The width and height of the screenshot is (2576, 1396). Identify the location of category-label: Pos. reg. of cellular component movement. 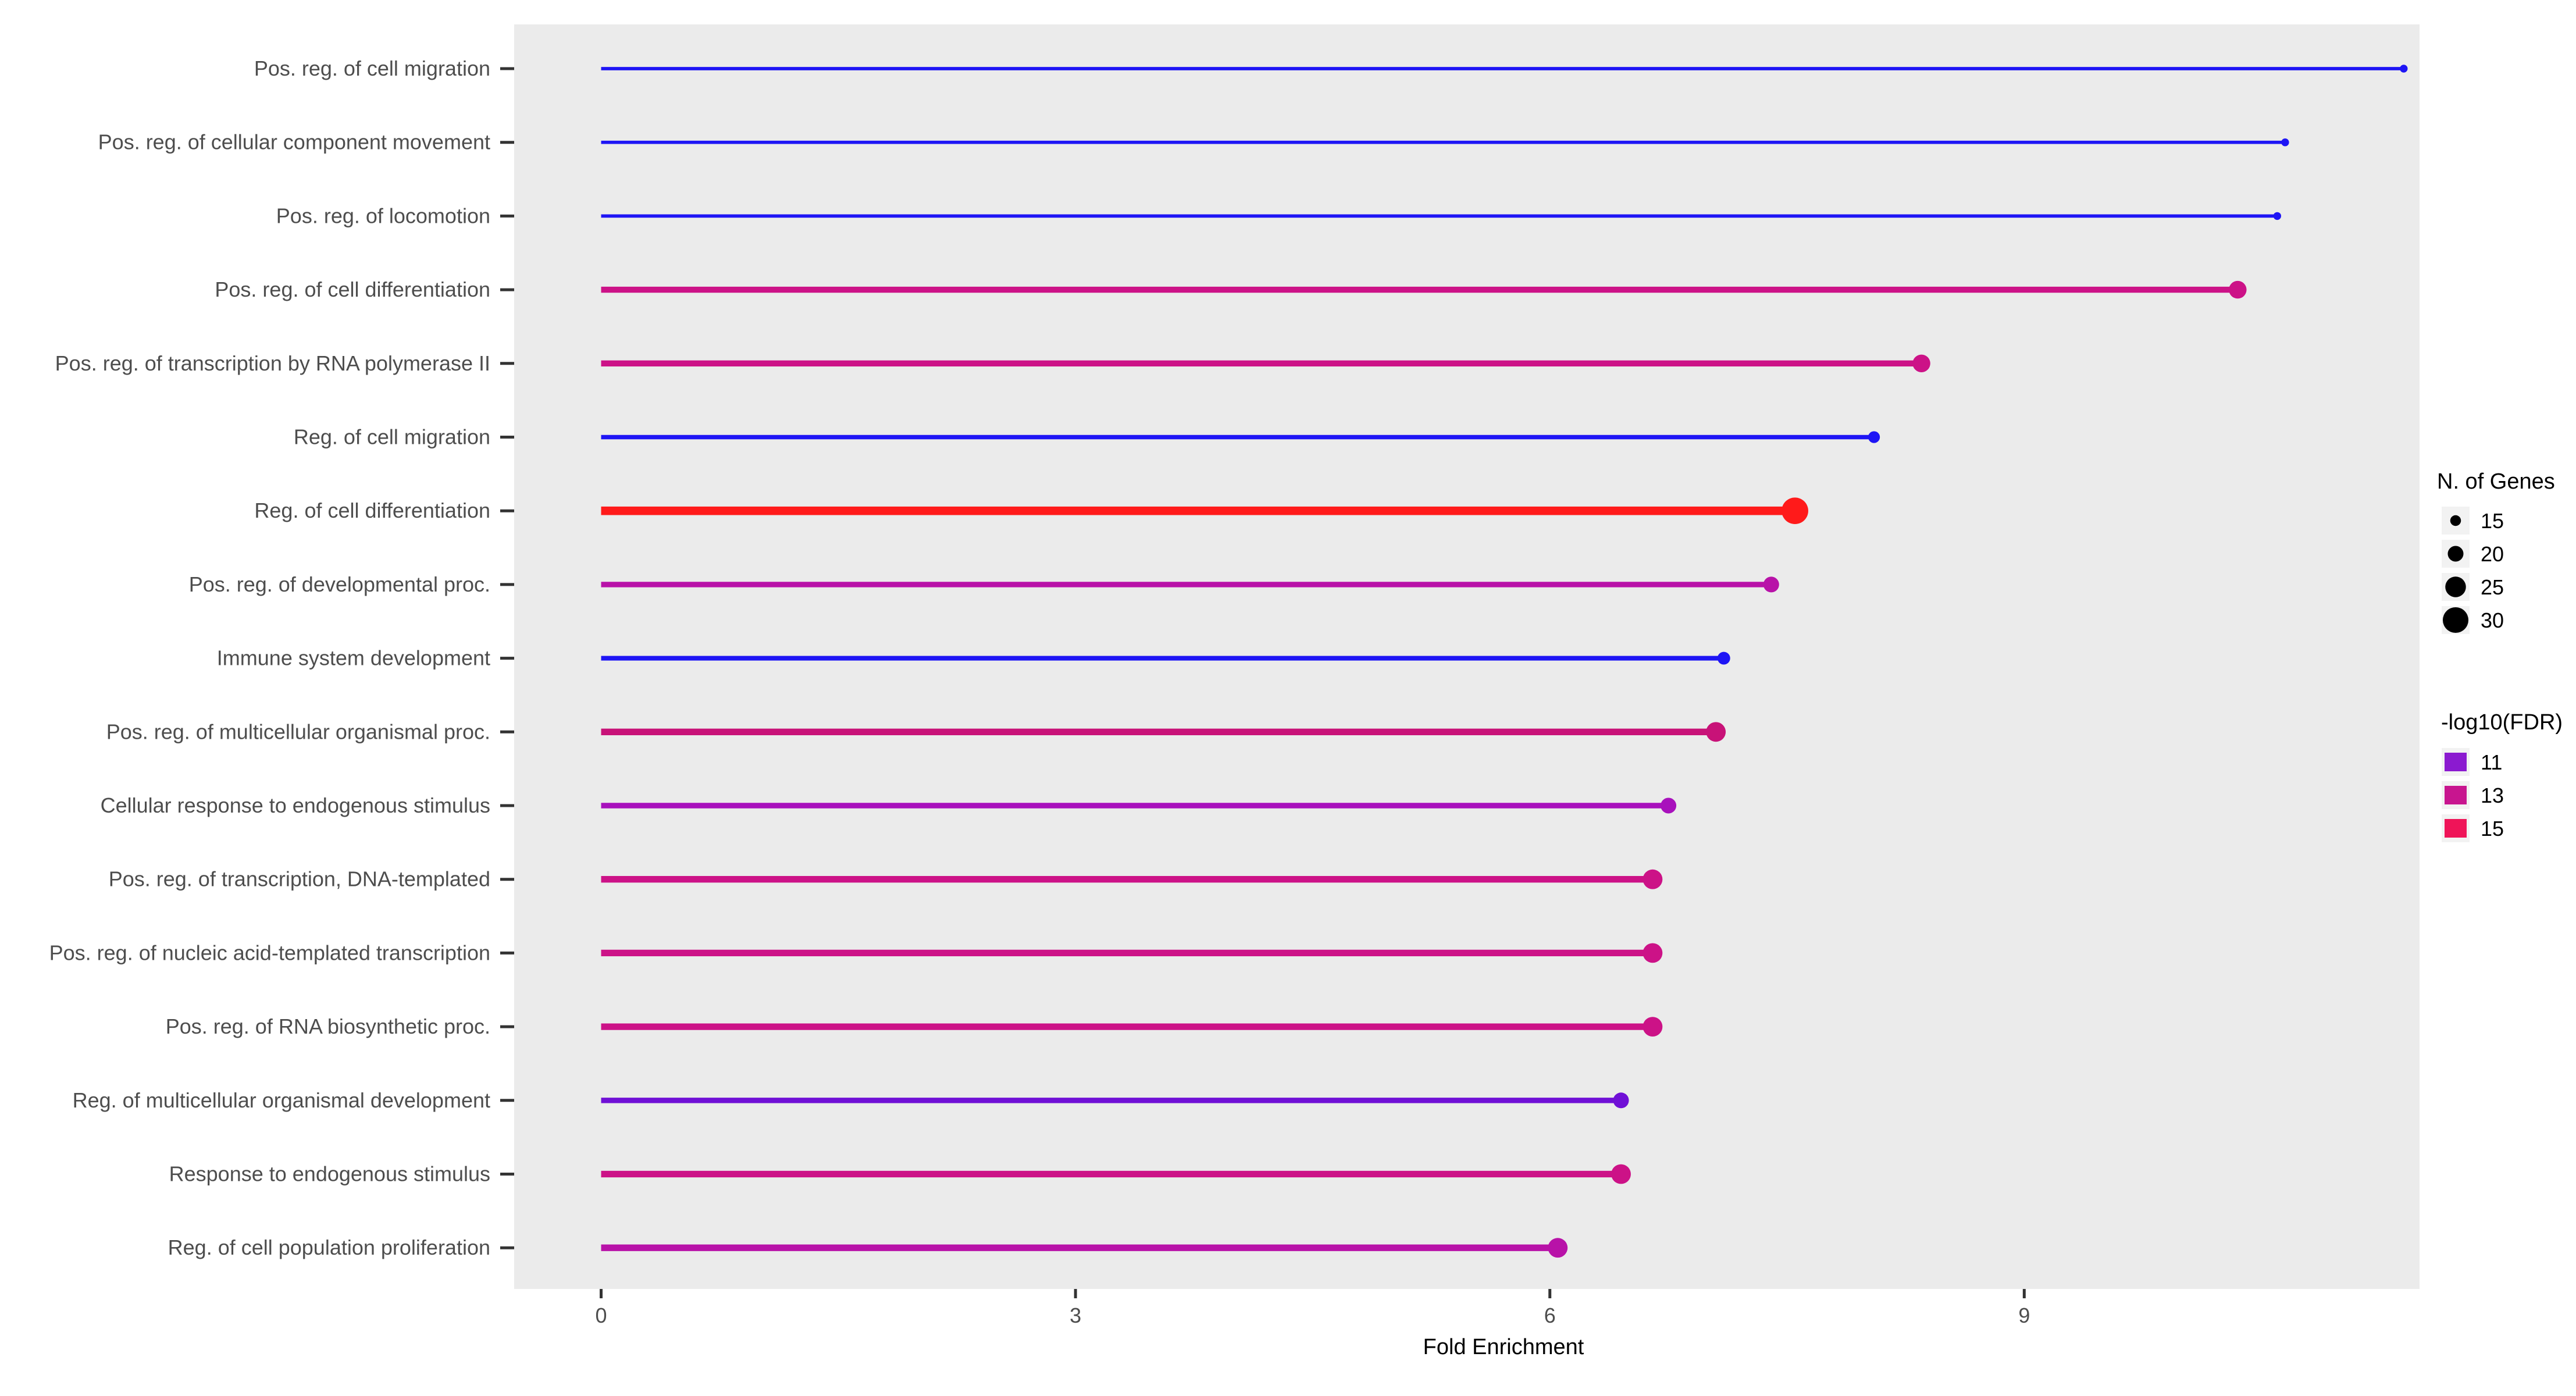
(294, 142).